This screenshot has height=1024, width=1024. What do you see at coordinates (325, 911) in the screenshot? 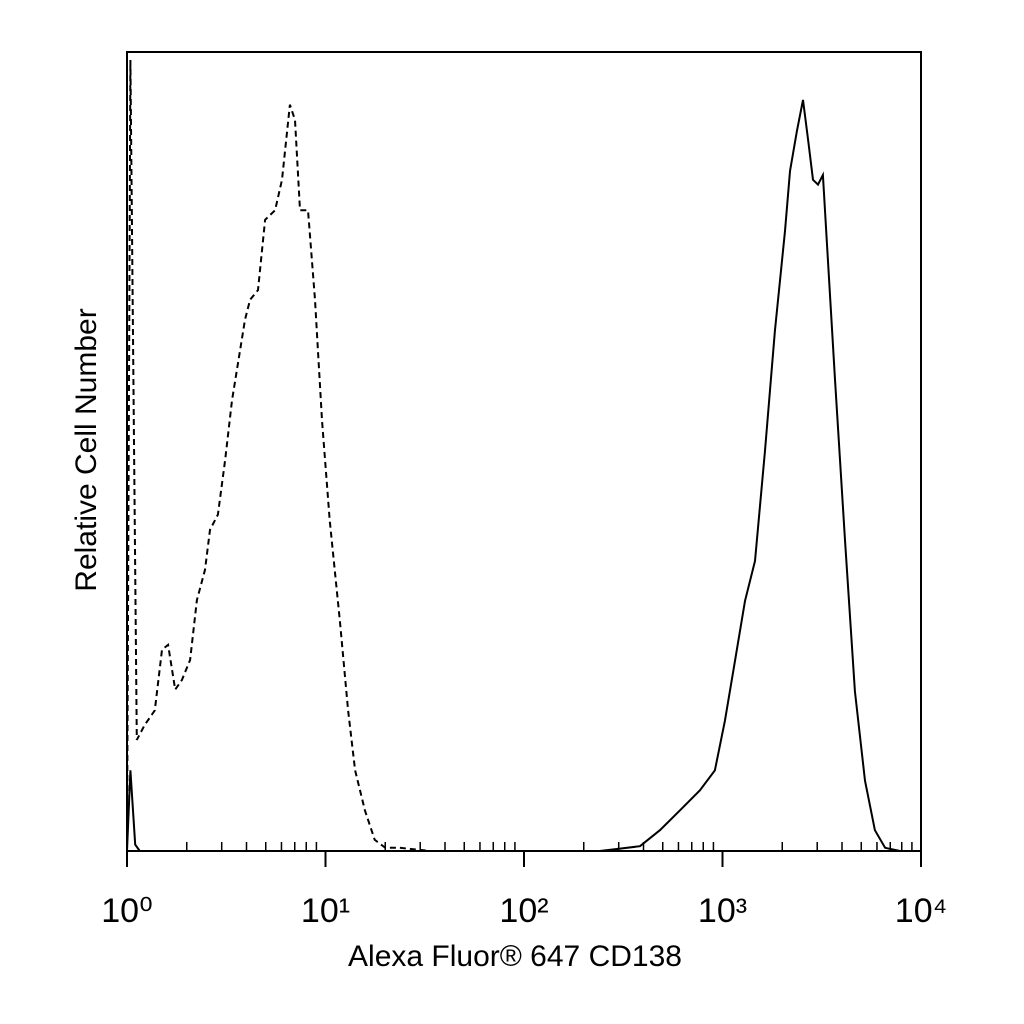
I see `x-tick-label: 10¹` at bounding box center [325, 911].